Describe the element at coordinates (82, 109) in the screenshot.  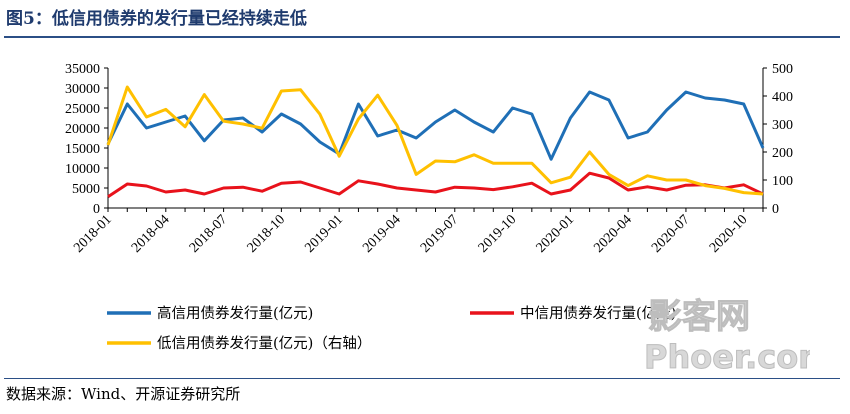
I see `left-axis-tick-label: 25000` at that location.